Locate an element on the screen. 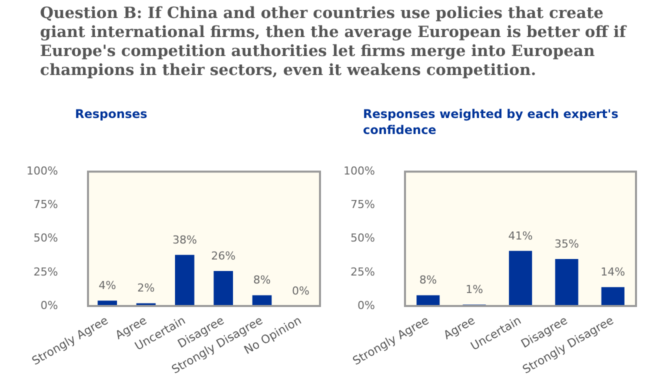  data-label: 26% is located at coordinates (223, 255).